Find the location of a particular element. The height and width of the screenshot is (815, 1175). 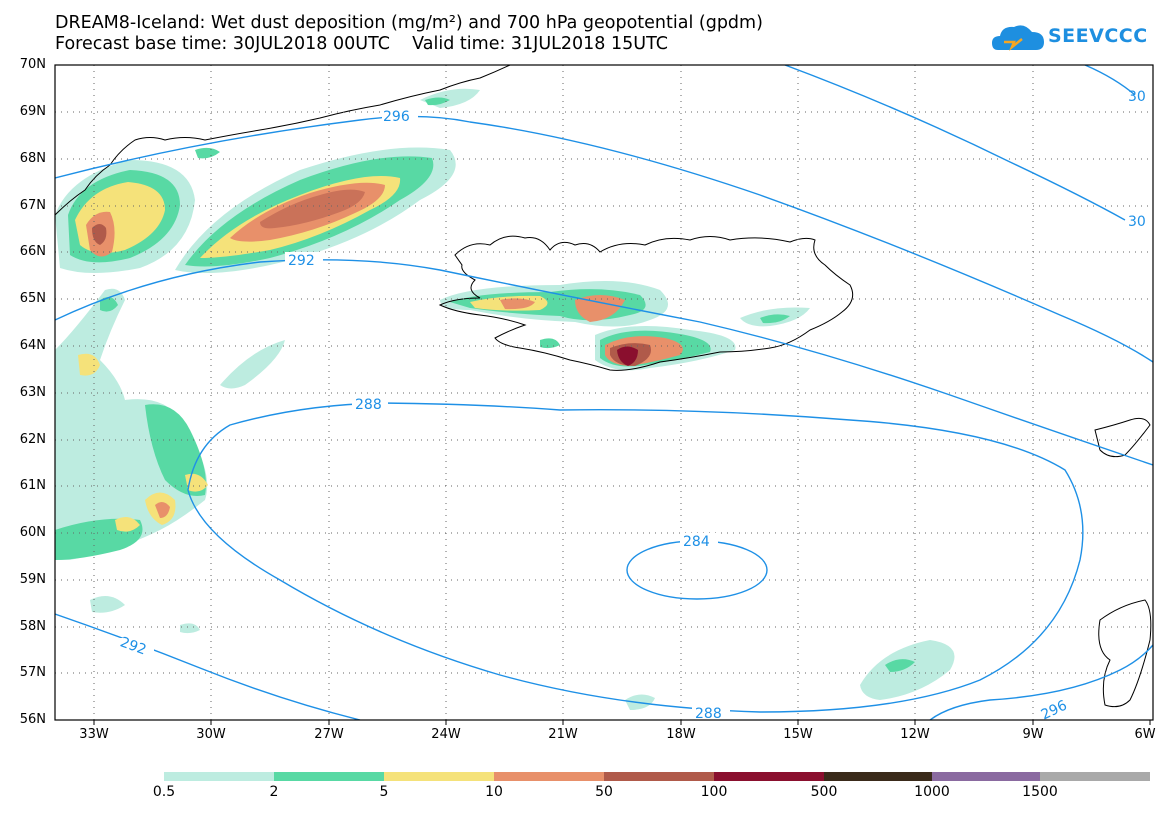

lat-label: 56N is located at coordinates (32, 719).